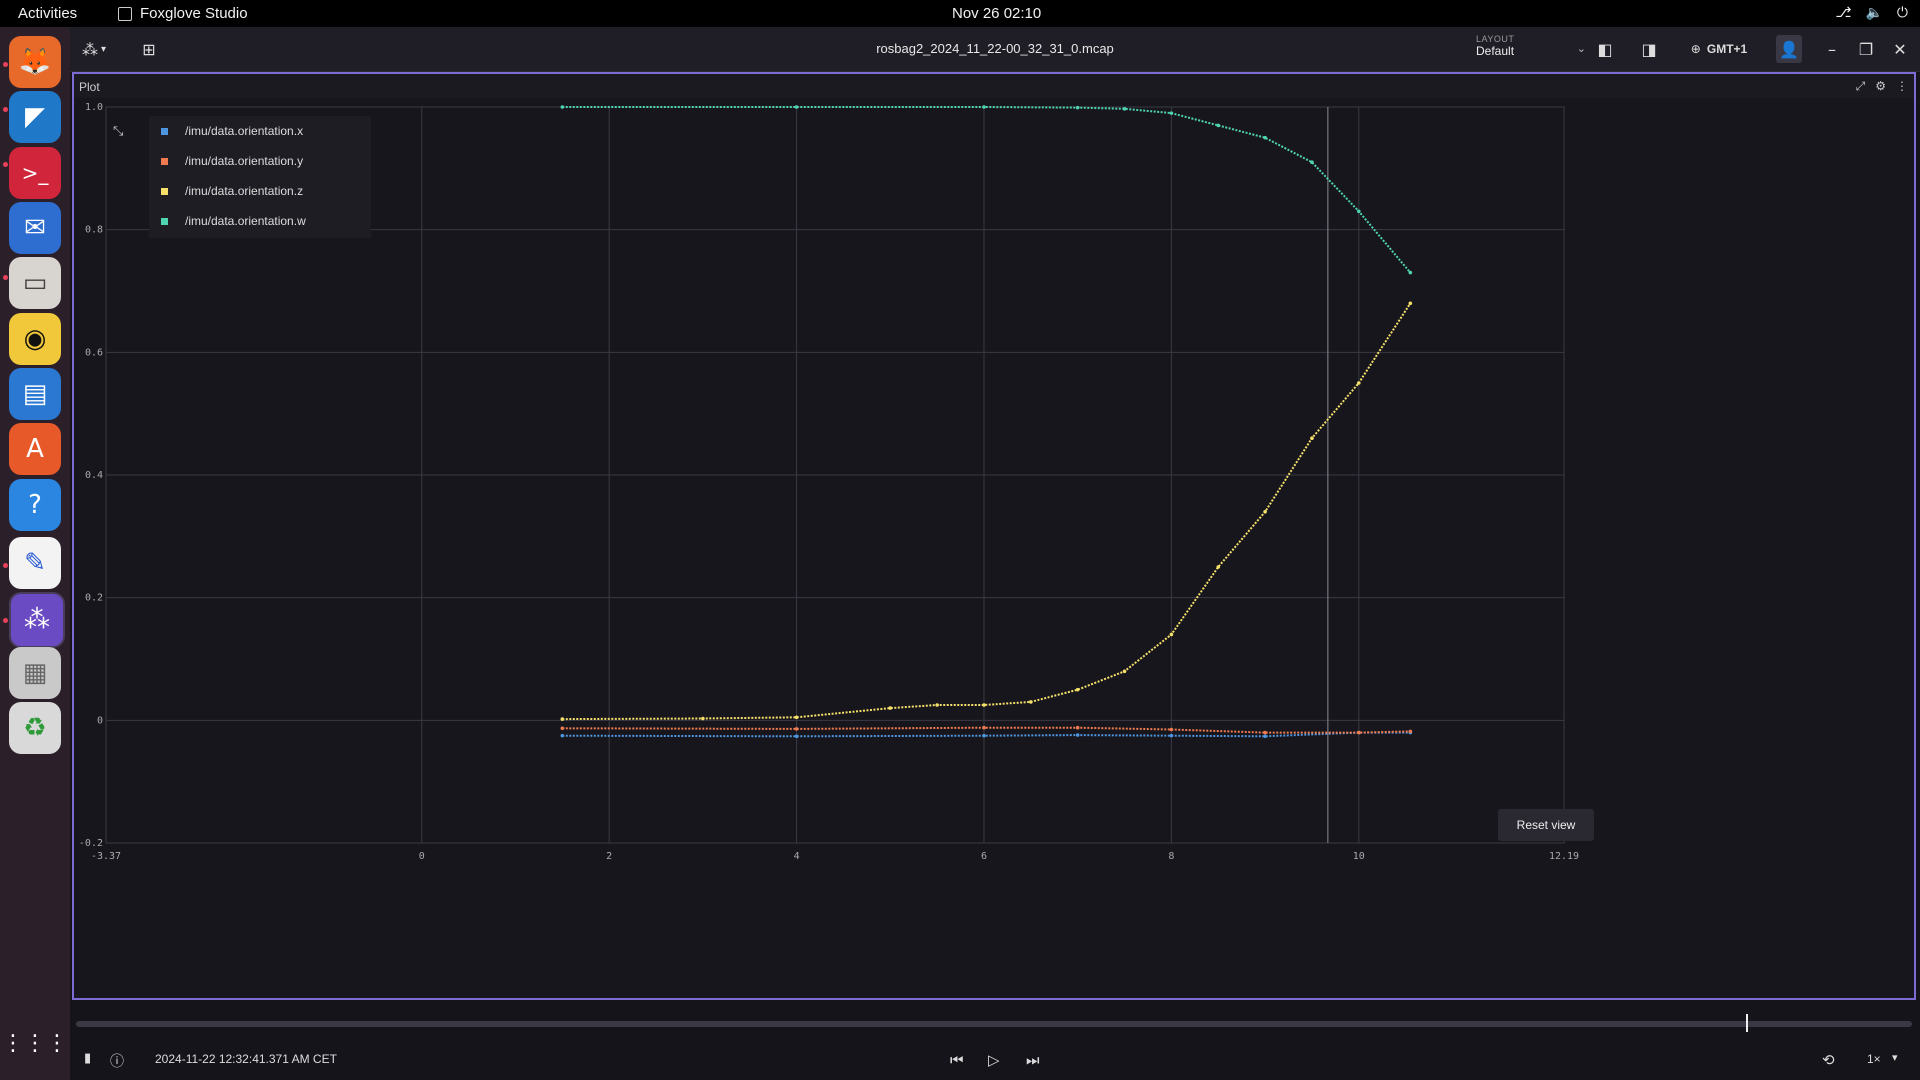  What do you see at coordinates (1828, 1060) in the screenshot?
I see `loop-icon: ⟲` at bounding box center [1828, 1060].